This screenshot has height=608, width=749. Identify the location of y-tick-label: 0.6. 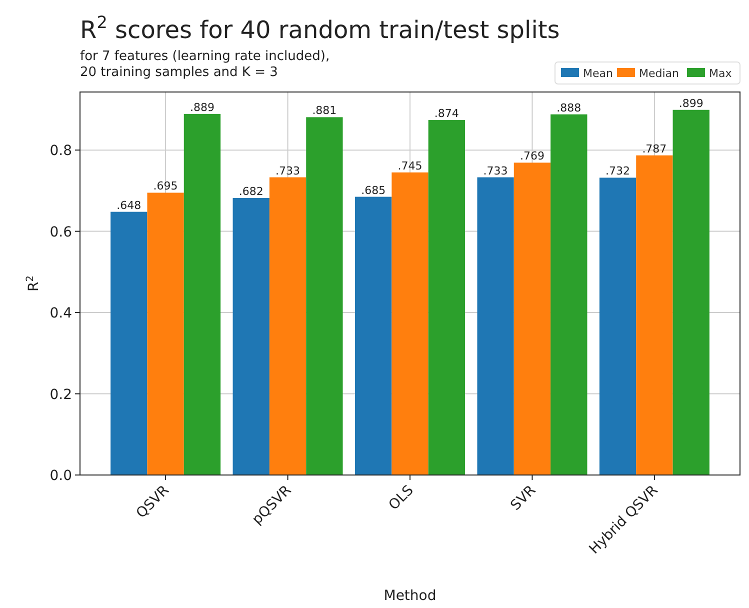
(61, 232).